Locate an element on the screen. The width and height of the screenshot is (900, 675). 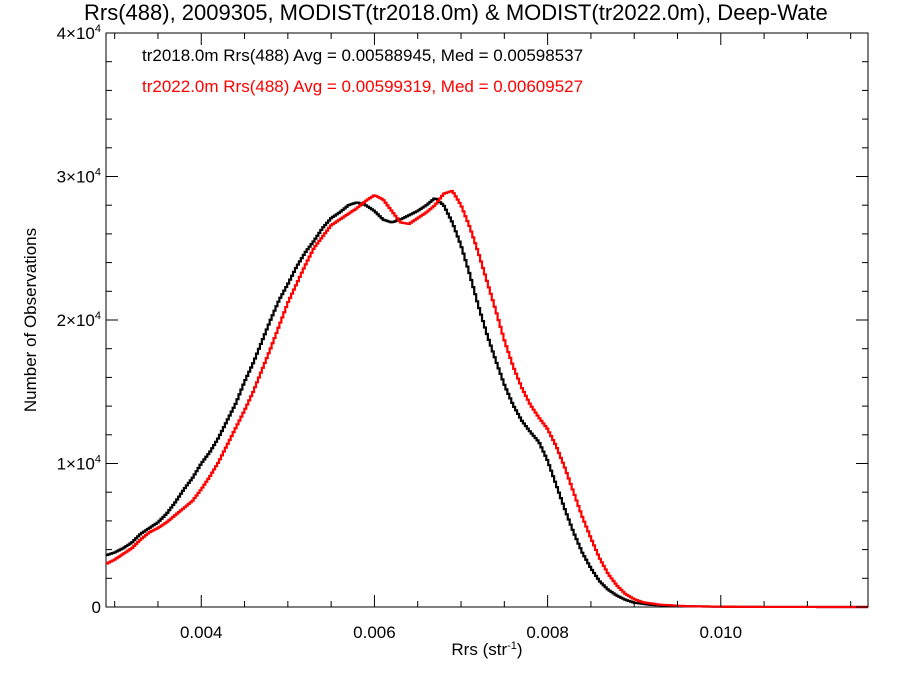
x-axis-label: Rrs (str-1) is located at coordinates (486, 649).